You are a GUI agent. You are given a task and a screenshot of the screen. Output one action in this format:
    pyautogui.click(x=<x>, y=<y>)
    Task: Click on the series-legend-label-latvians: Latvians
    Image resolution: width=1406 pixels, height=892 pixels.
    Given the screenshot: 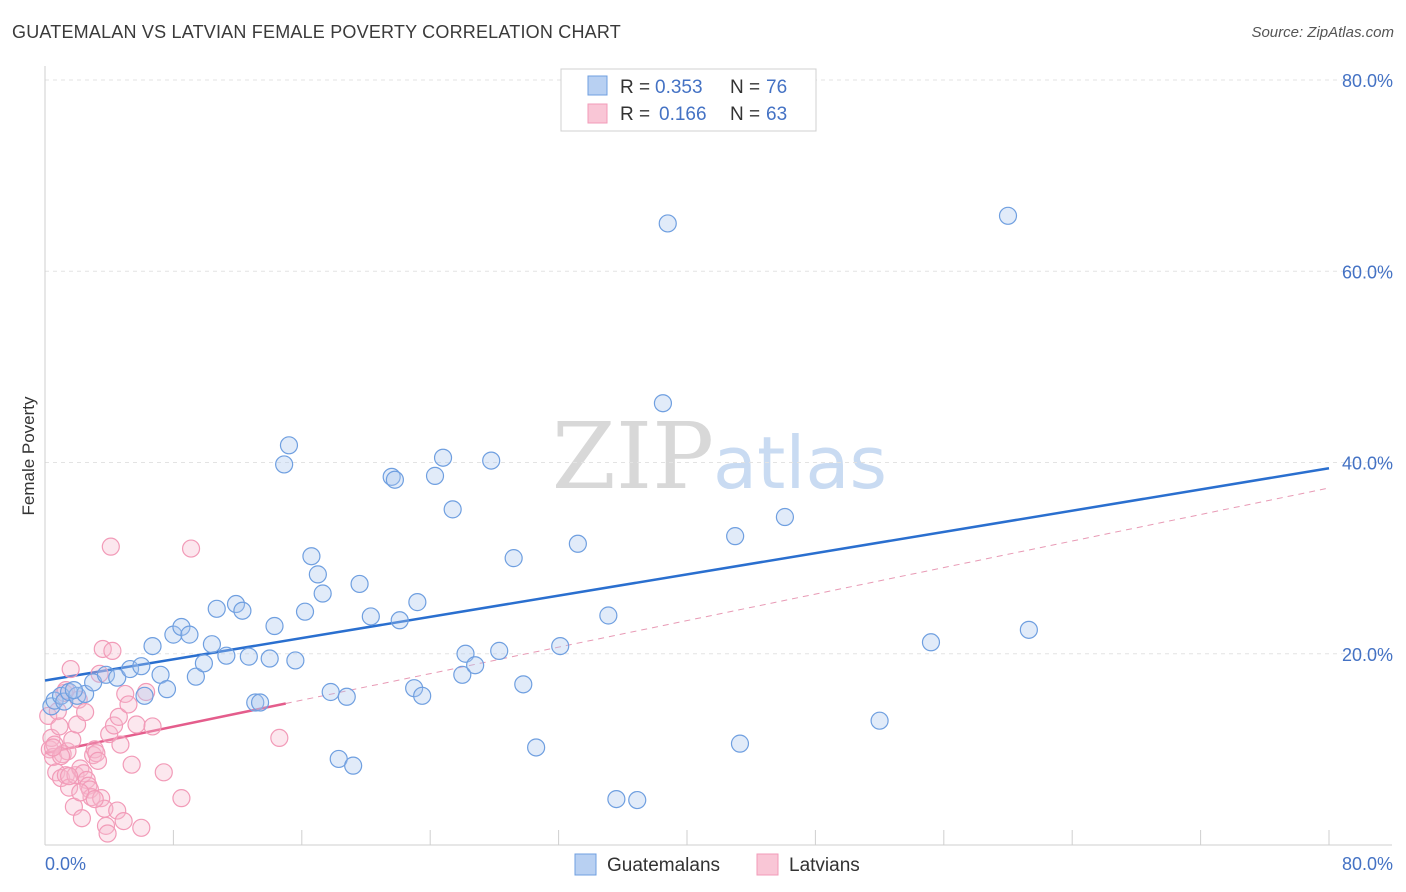 What is the action you would take?
    pyautogui.click(x=824, y=865)
    